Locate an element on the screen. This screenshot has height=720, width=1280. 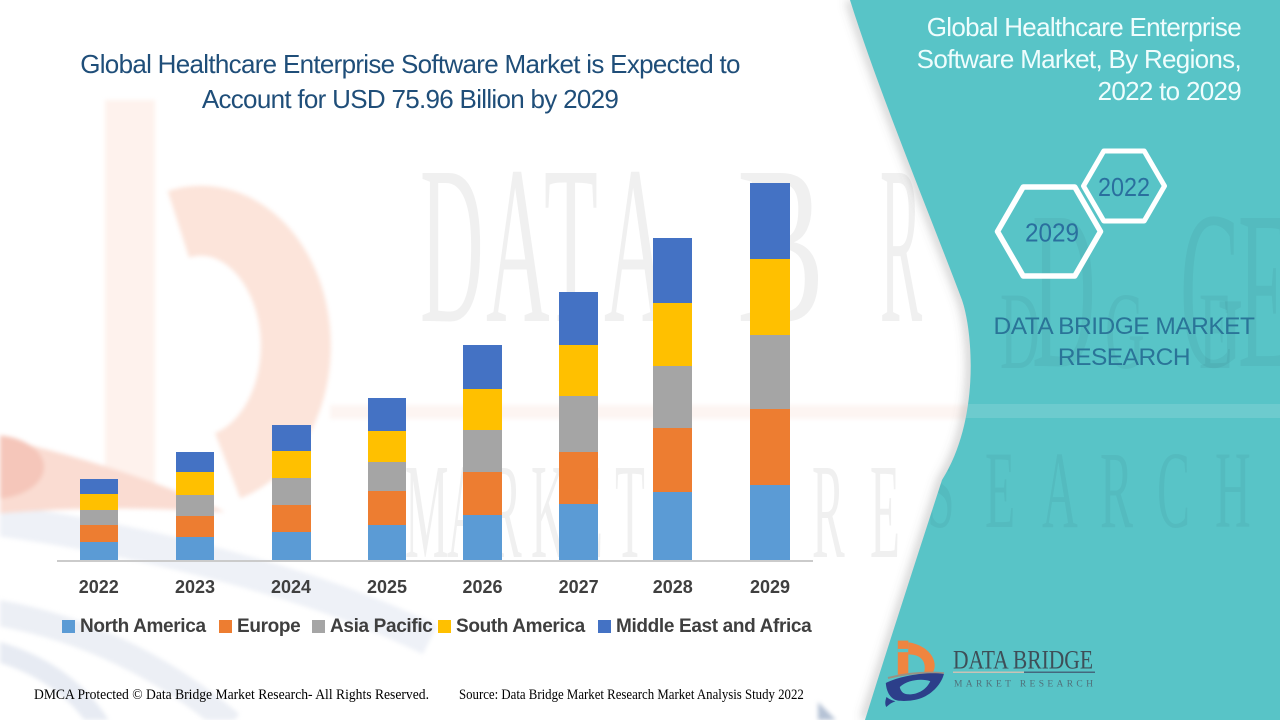
svg-text: MARKET RESEARCH is located at coordinates (1023, 685).